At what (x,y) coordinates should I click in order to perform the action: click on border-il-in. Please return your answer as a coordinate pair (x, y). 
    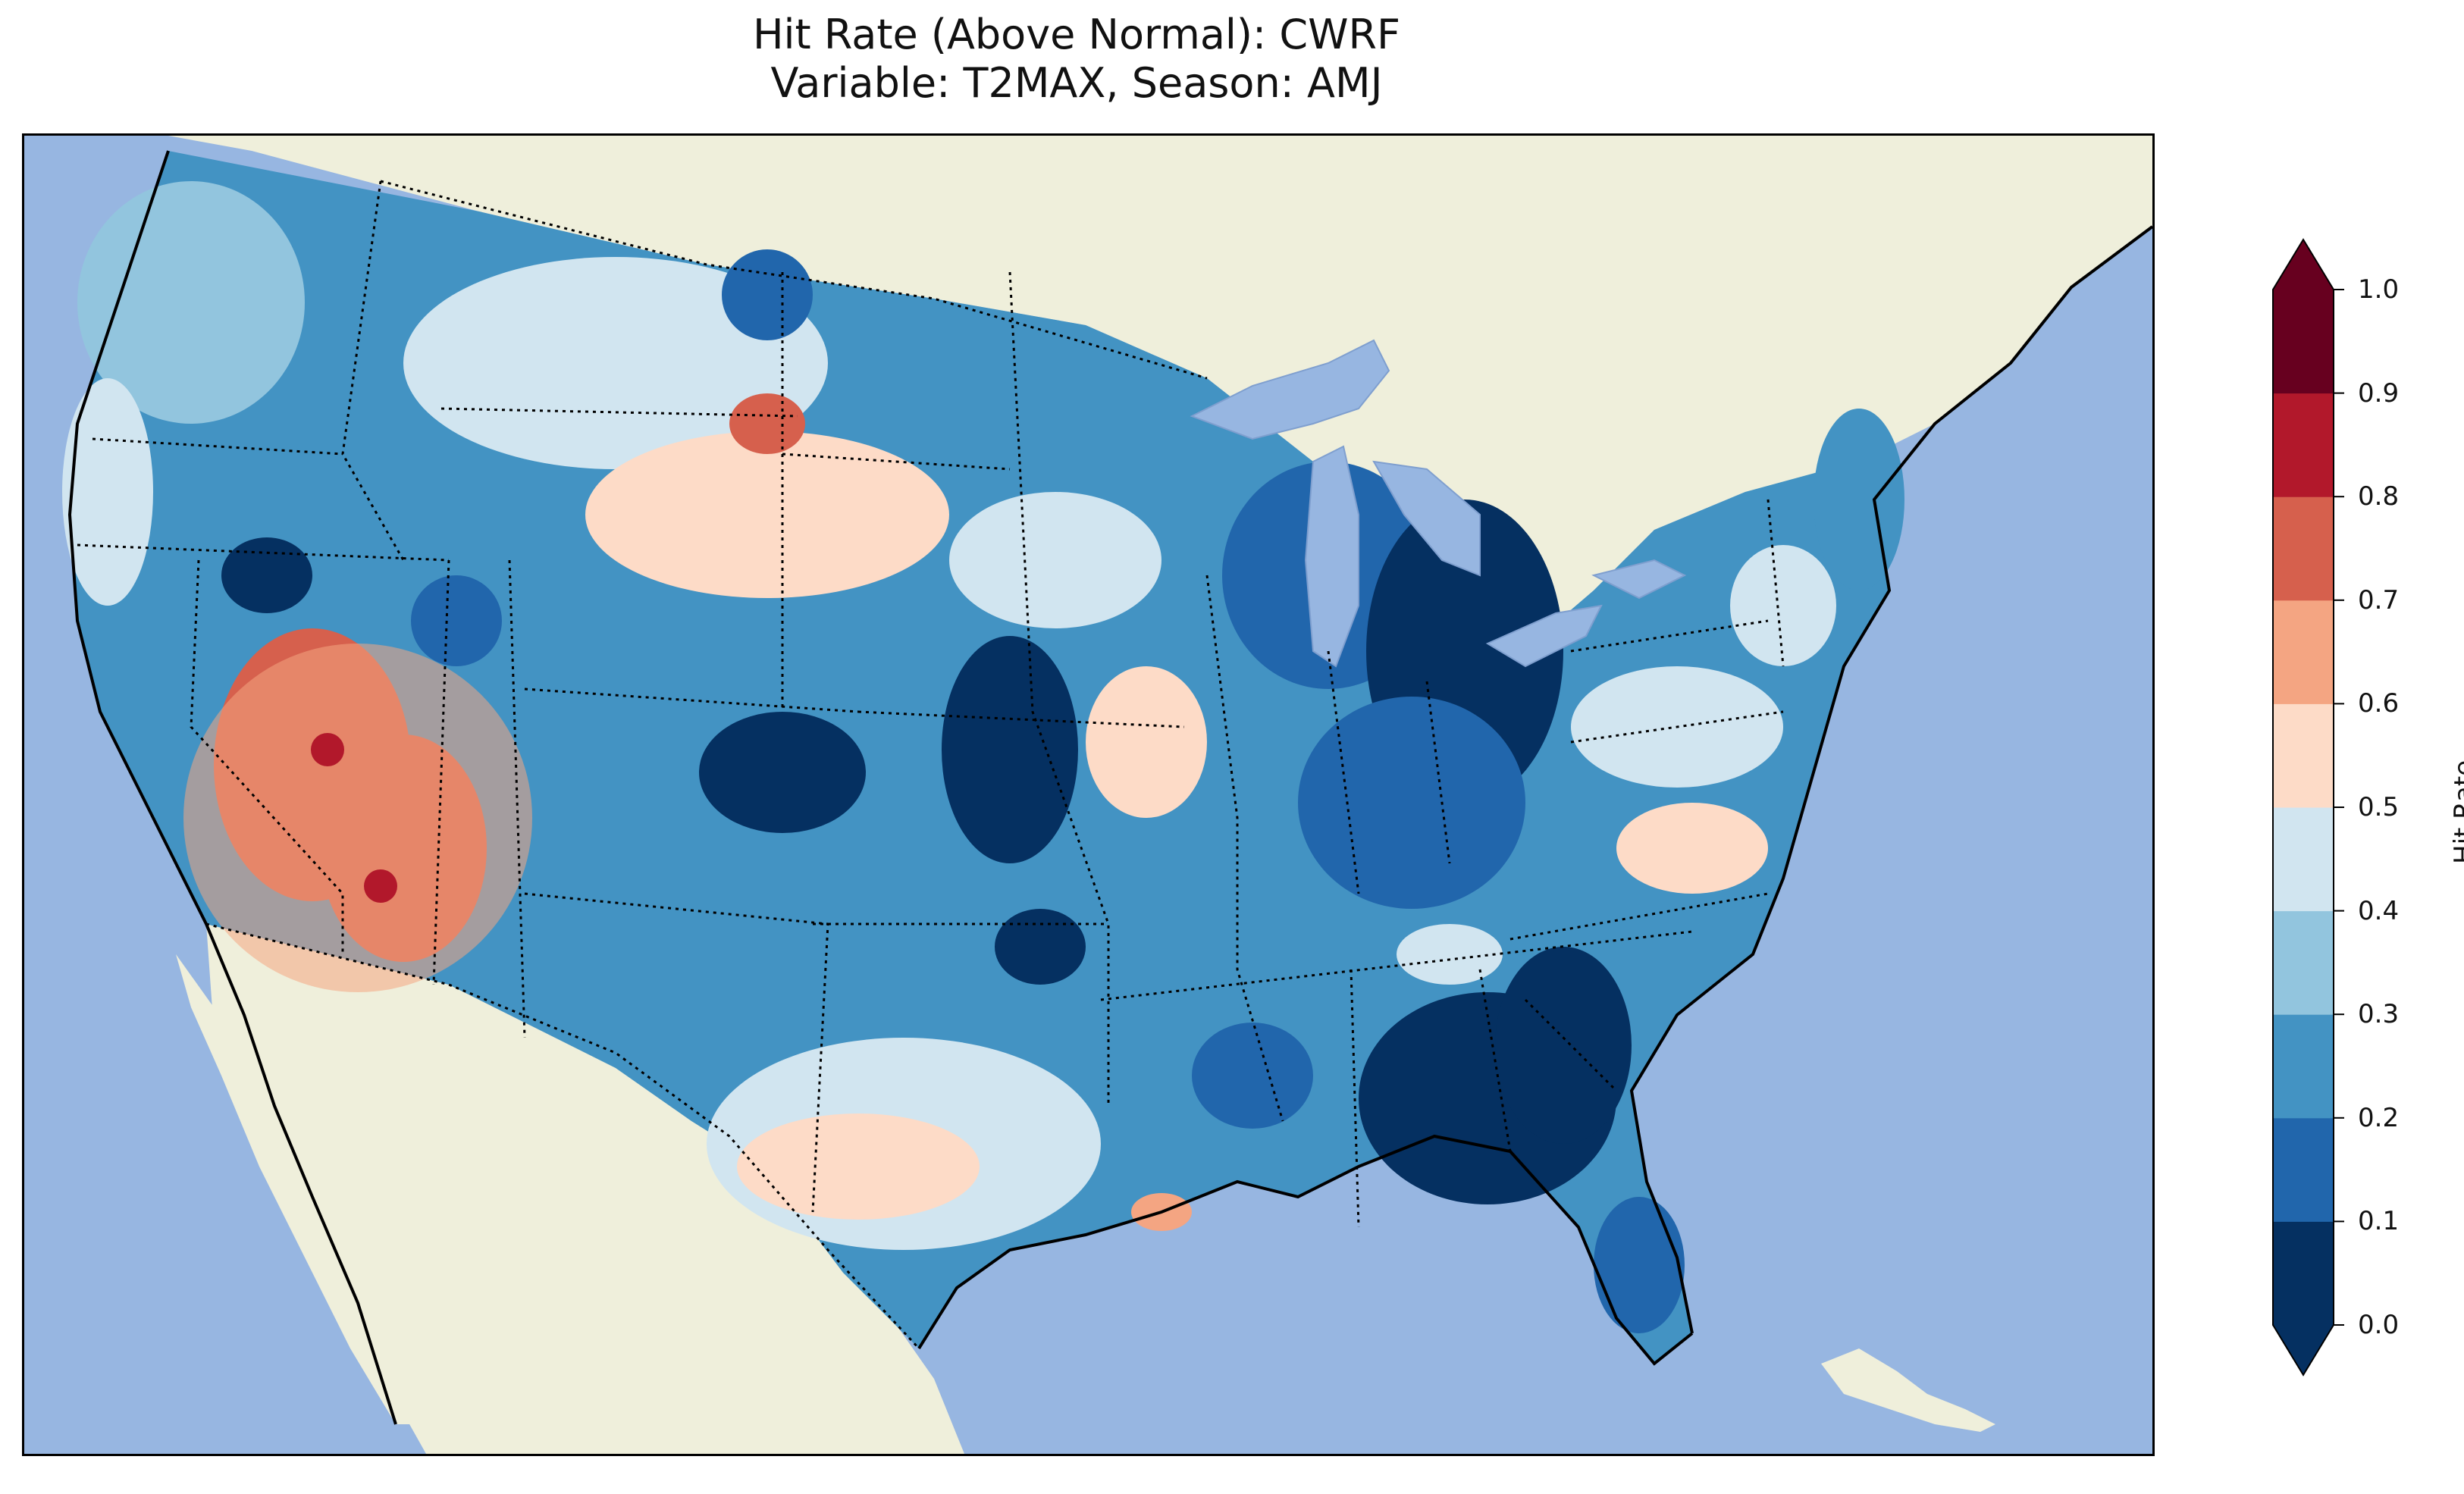
    Looking at the image, I should click on (1343, 772).